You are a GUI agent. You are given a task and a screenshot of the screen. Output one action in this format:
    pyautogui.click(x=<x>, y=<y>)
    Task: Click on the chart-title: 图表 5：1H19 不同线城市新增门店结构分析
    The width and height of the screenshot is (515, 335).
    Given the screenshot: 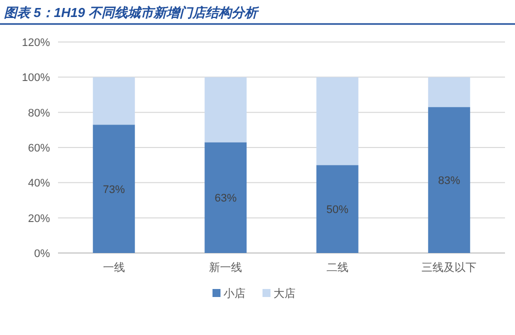 What is the action you would take?
    pyautogui.click(x=132, y=12)
    